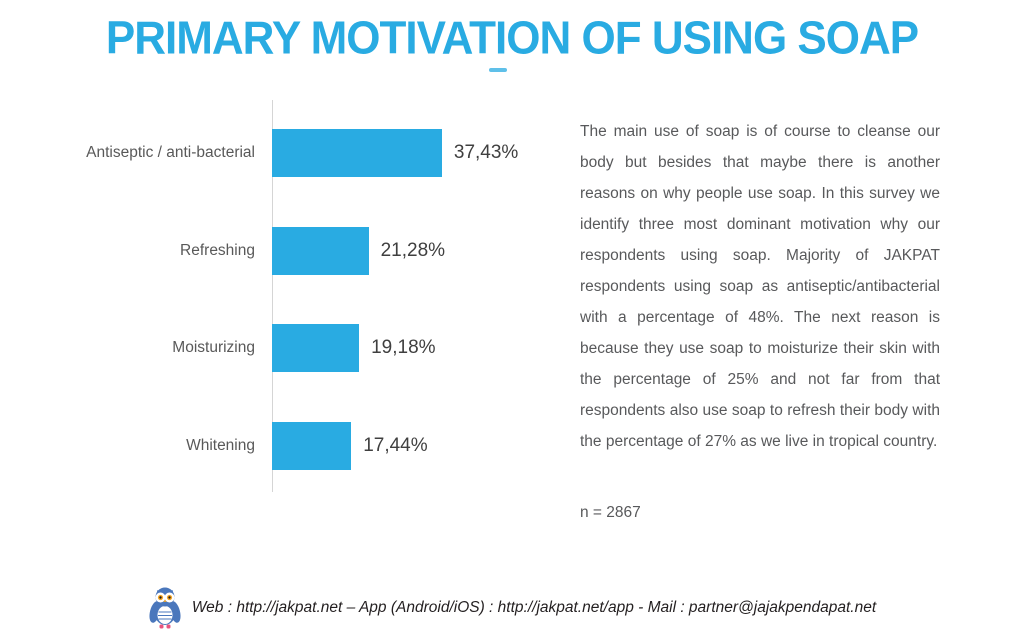 The height and width of the screenshot is (640, 1024). What do you see at coordinates (498, 70) in the screenshot?
I see `title-underline-mark` at bounding box center [498, 70].